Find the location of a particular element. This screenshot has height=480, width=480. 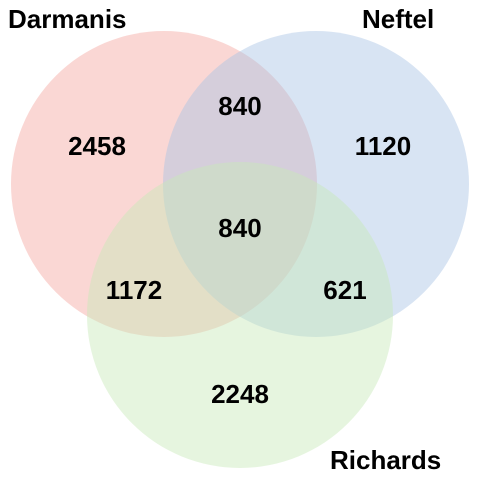

darmanis-neftel-count: 840 is located at coordinates (239, 106).